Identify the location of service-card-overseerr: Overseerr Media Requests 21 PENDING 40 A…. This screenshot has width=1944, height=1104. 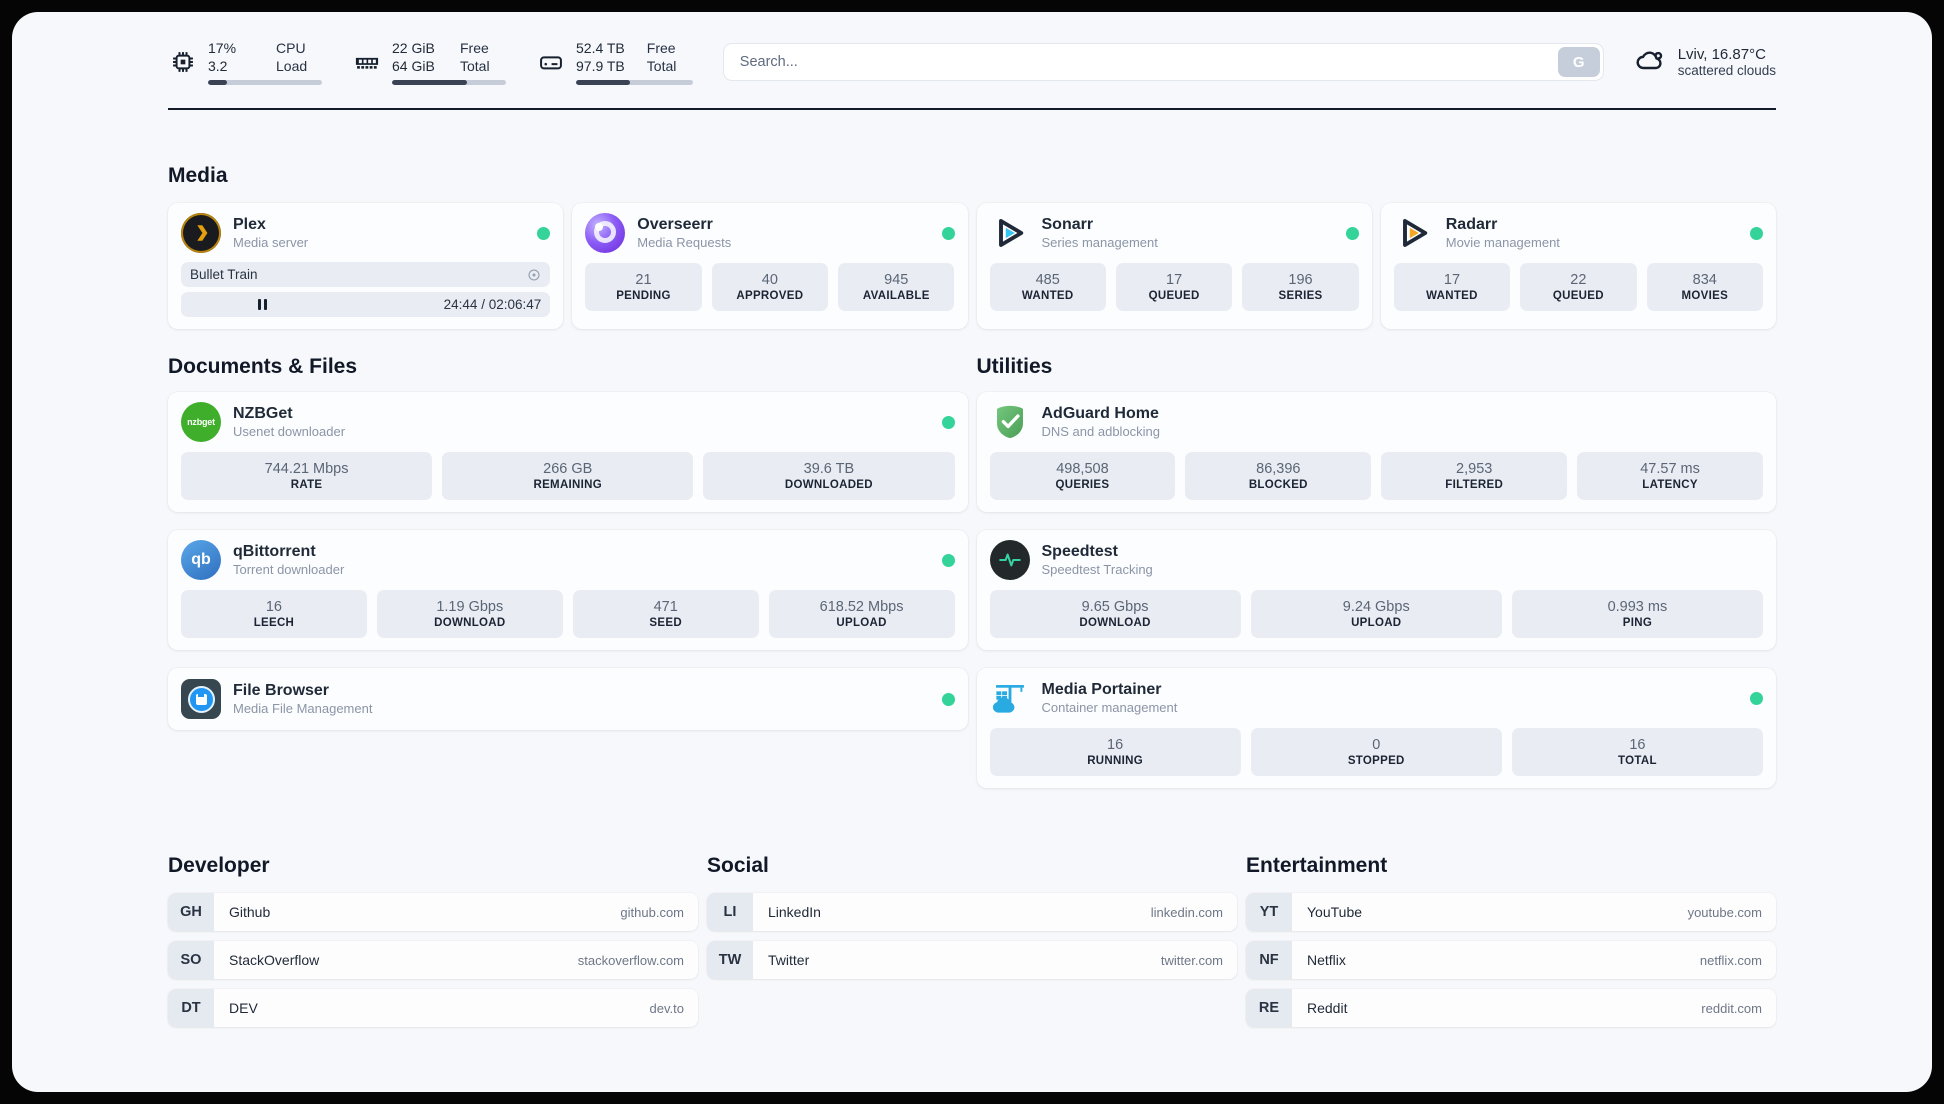
(770, 266).